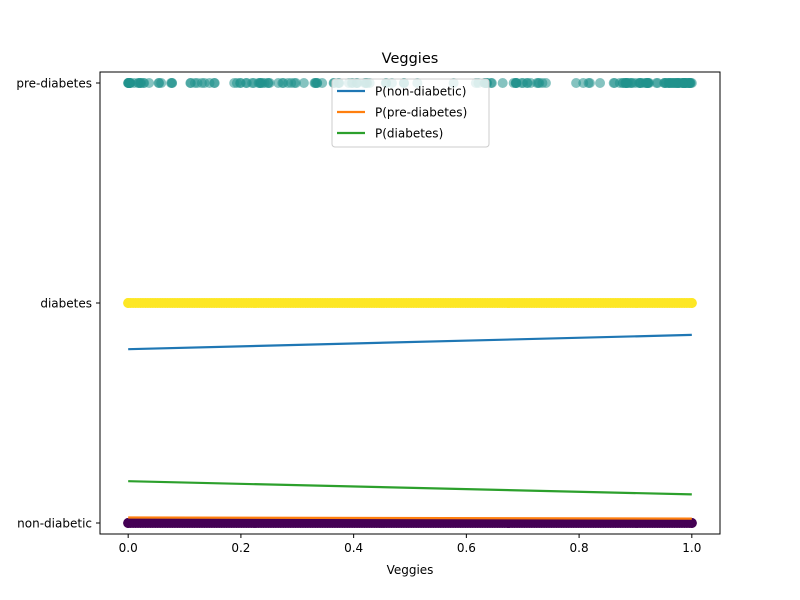  I want to click on series-line-P(pre-diabetes), so click(410, 518).